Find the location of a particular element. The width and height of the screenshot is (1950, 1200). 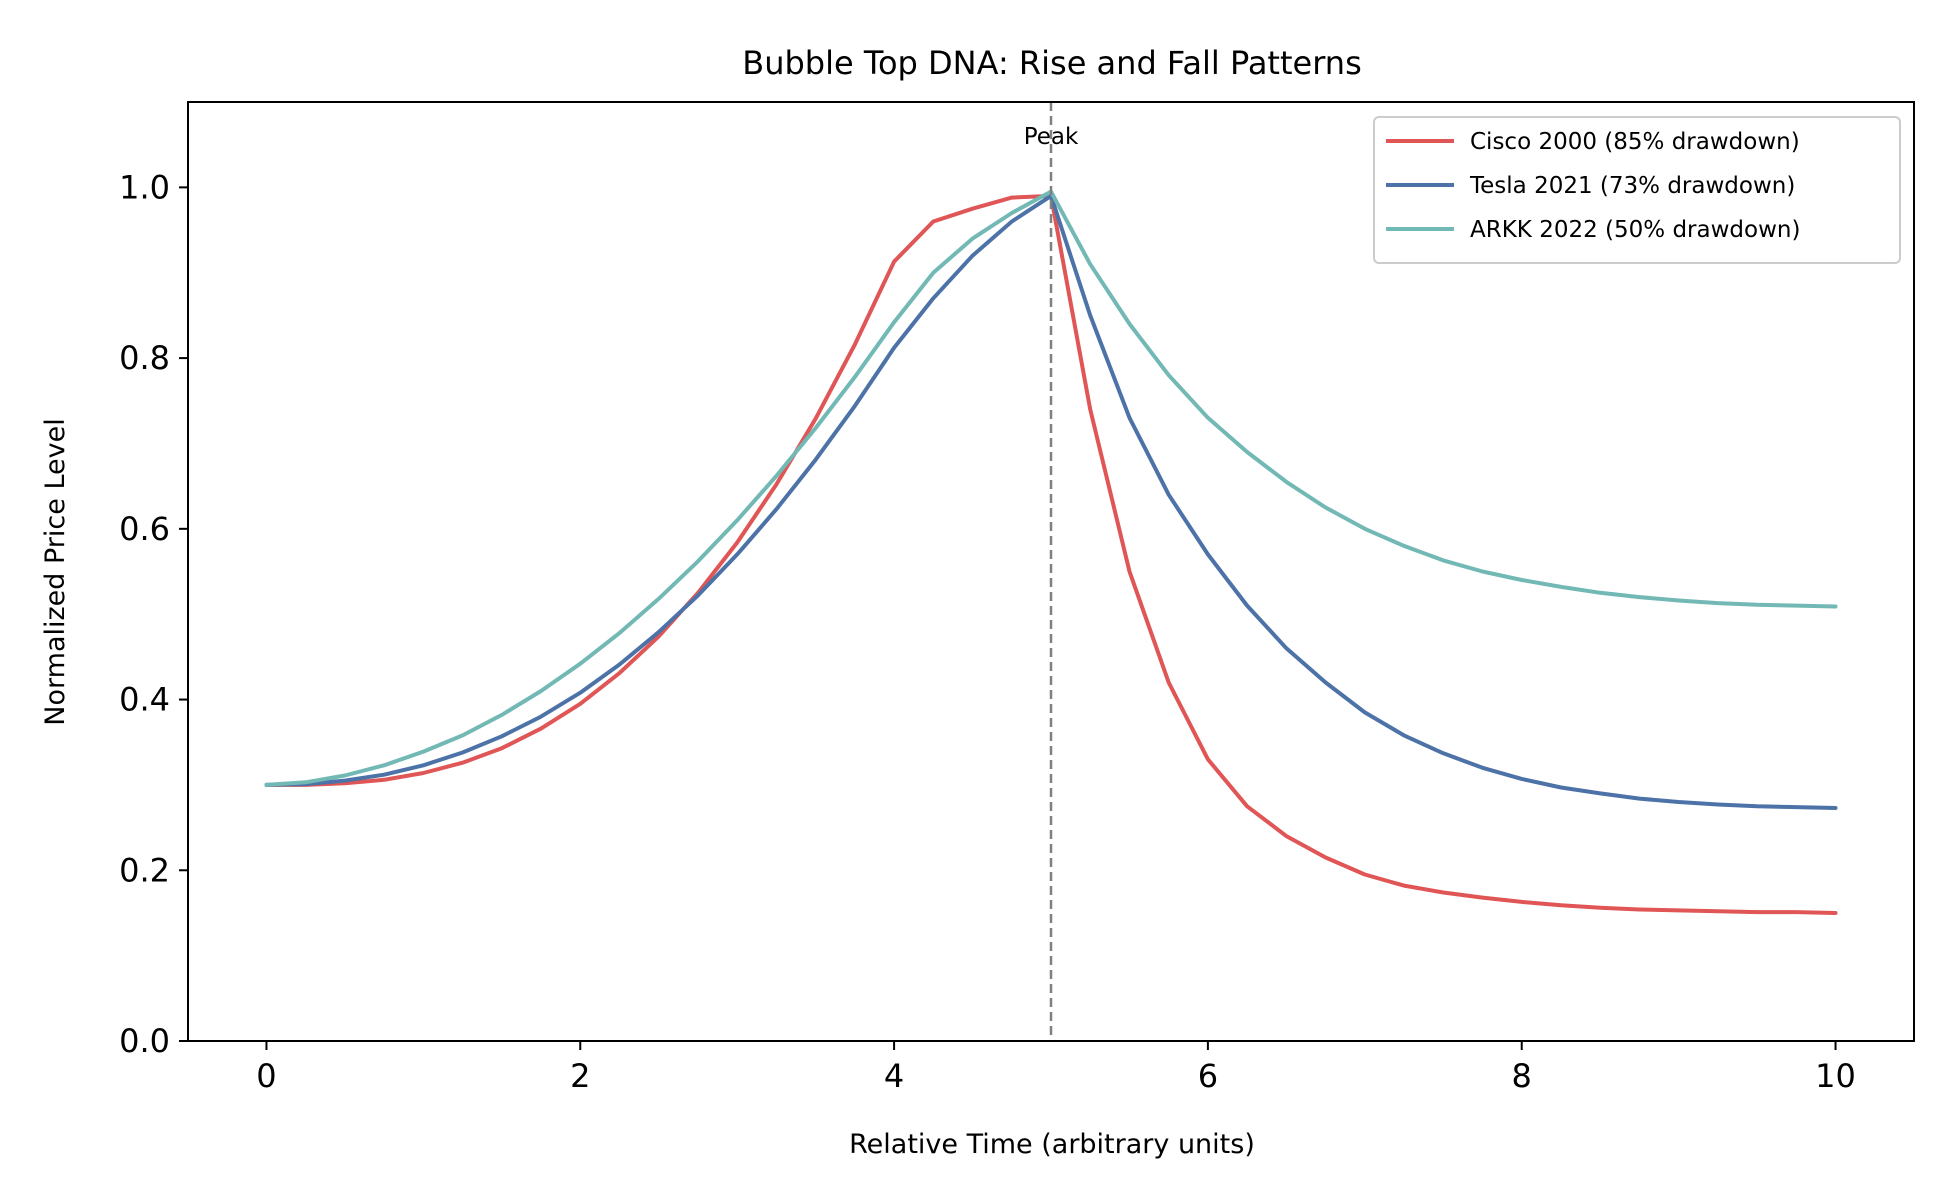

y-tick-label: 0.2 is located at coordinates (144, 870).